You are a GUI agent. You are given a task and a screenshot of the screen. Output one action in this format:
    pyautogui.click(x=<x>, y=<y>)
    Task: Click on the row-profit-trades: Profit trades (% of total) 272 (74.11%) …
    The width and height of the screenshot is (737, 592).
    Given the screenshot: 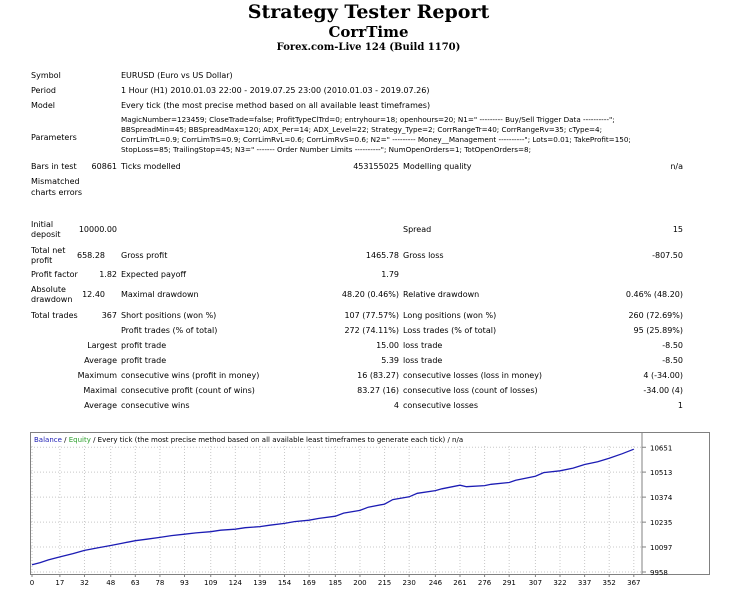 What is the action you would take?
    pyautogui.click(x=368, y=330)
    